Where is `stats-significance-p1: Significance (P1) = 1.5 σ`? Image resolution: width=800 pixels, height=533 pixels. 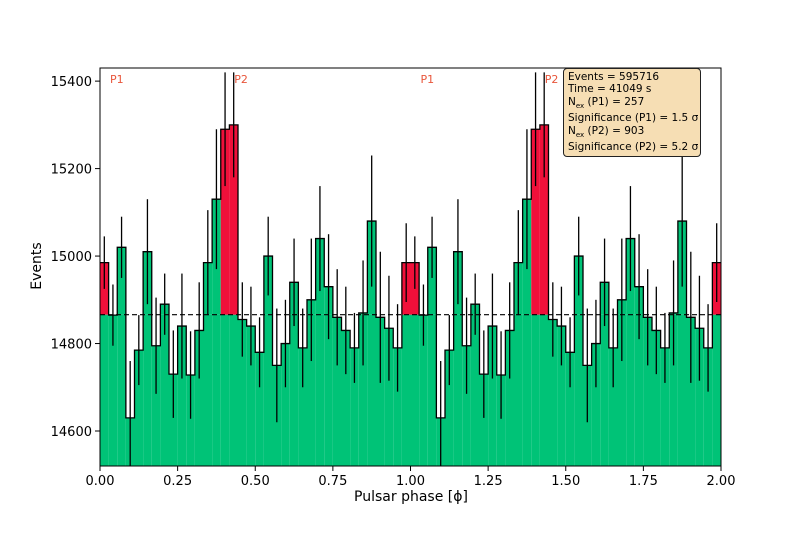 stats-significance-p1: Significance (P1) = 1.5 σ is located at coordinates (633, 118).